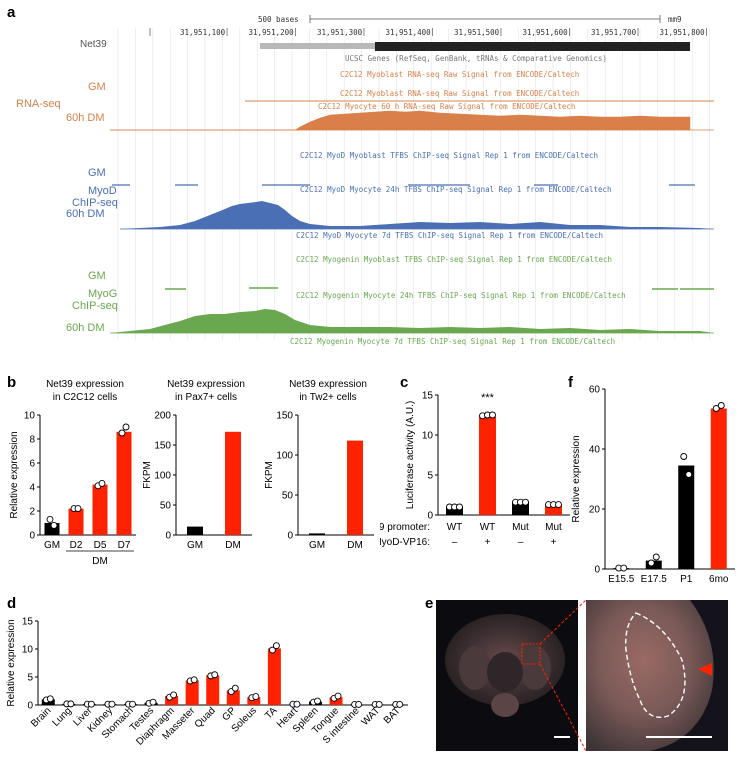  Describe the element at coordinates (32, 488) in the screenshot. I see `y-tick-label: 4` at that location.